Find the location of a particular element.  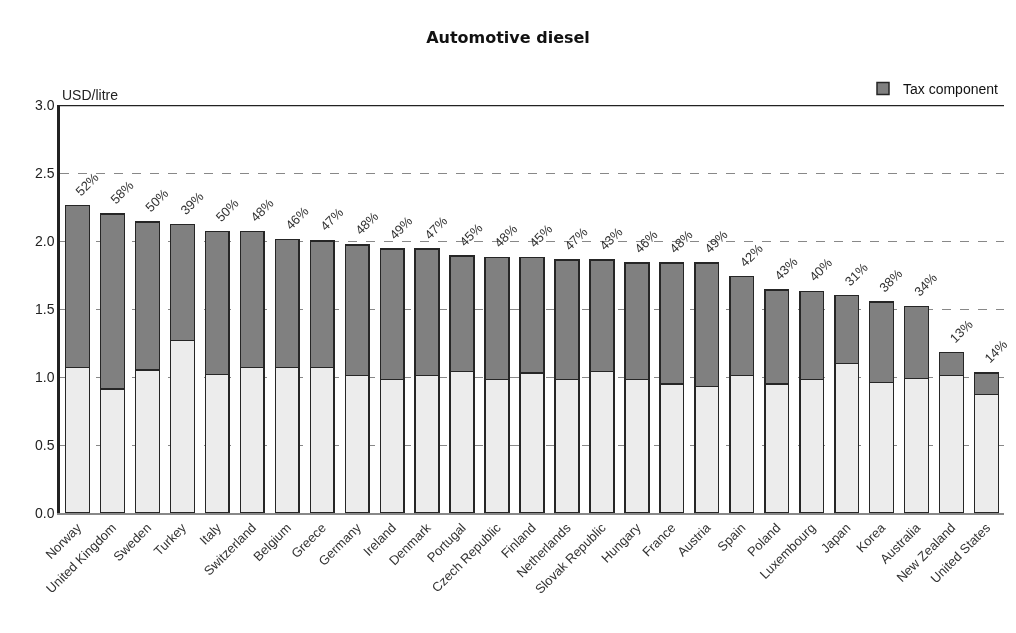

legend-label: Tax component is located at coordinates (951, 89).